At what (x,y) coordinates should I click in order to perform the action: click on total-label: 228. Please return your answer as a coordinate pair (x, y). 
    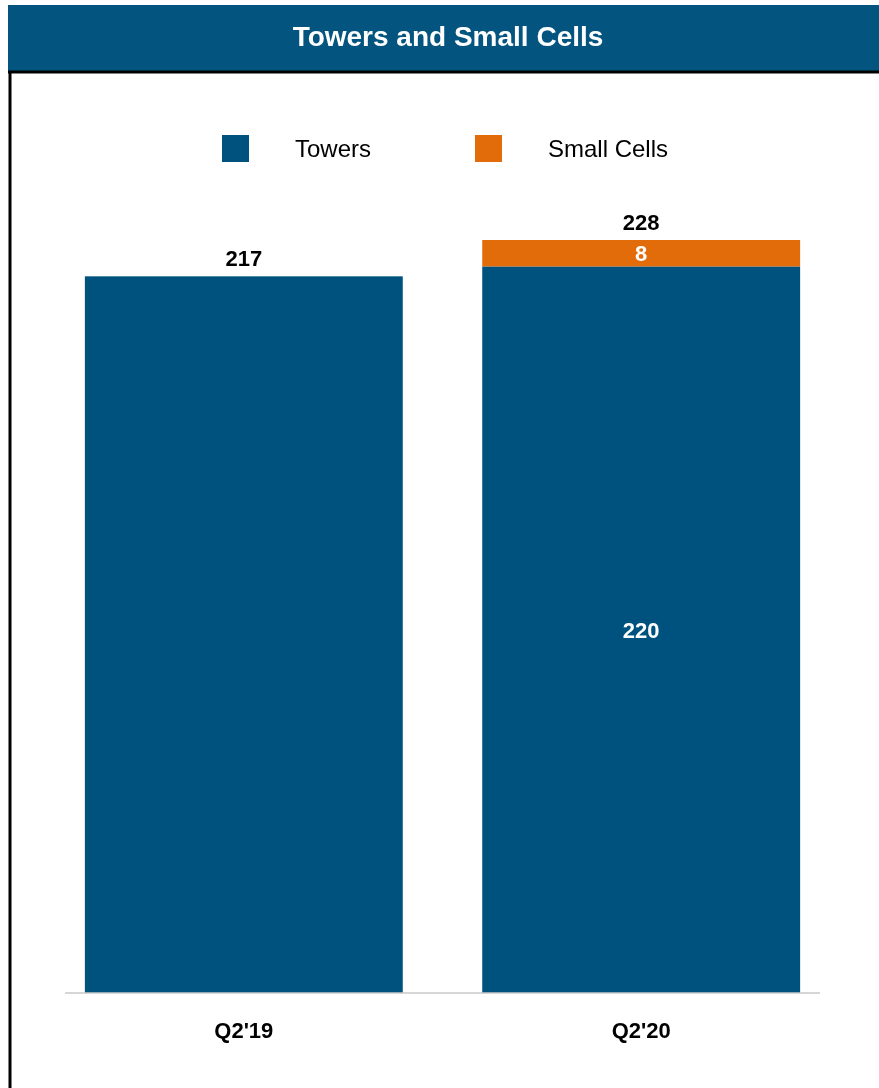
    Looking at the image, I should click on (641, 222).